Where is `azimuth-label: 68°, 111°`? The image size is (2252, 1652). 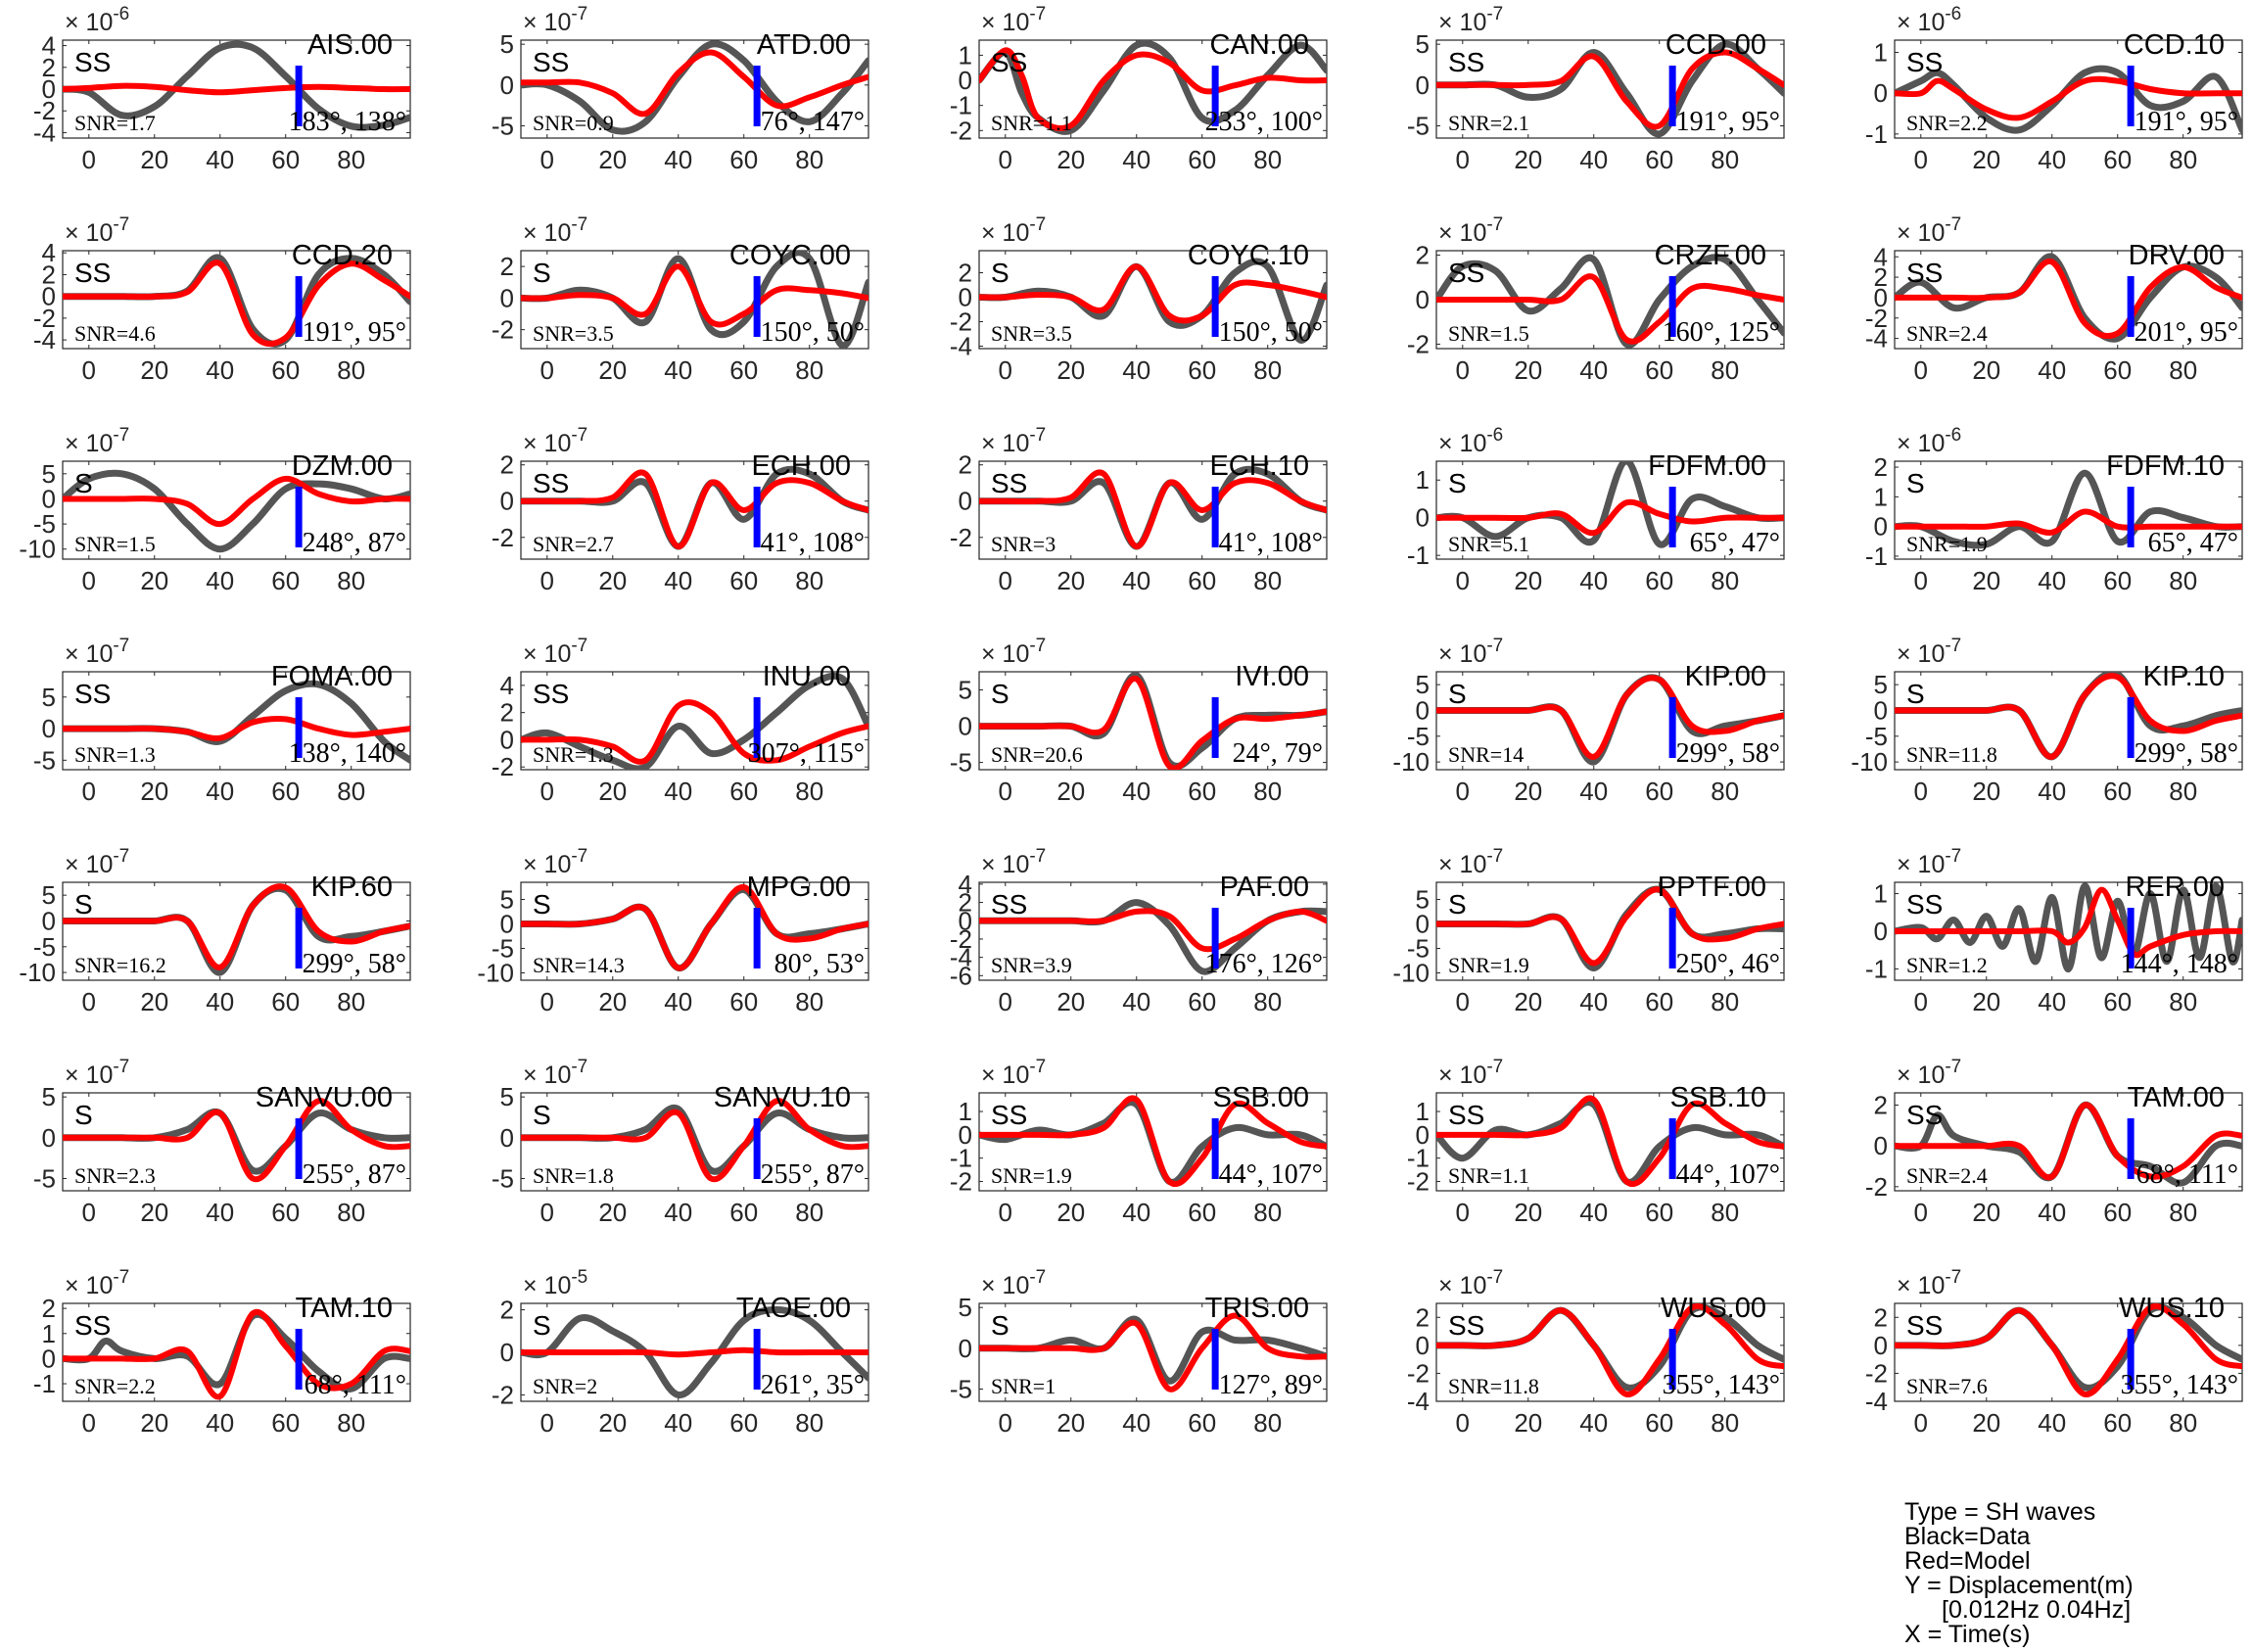
azimuth-label: 68°, 111° is located at coordinates (356, 1385).